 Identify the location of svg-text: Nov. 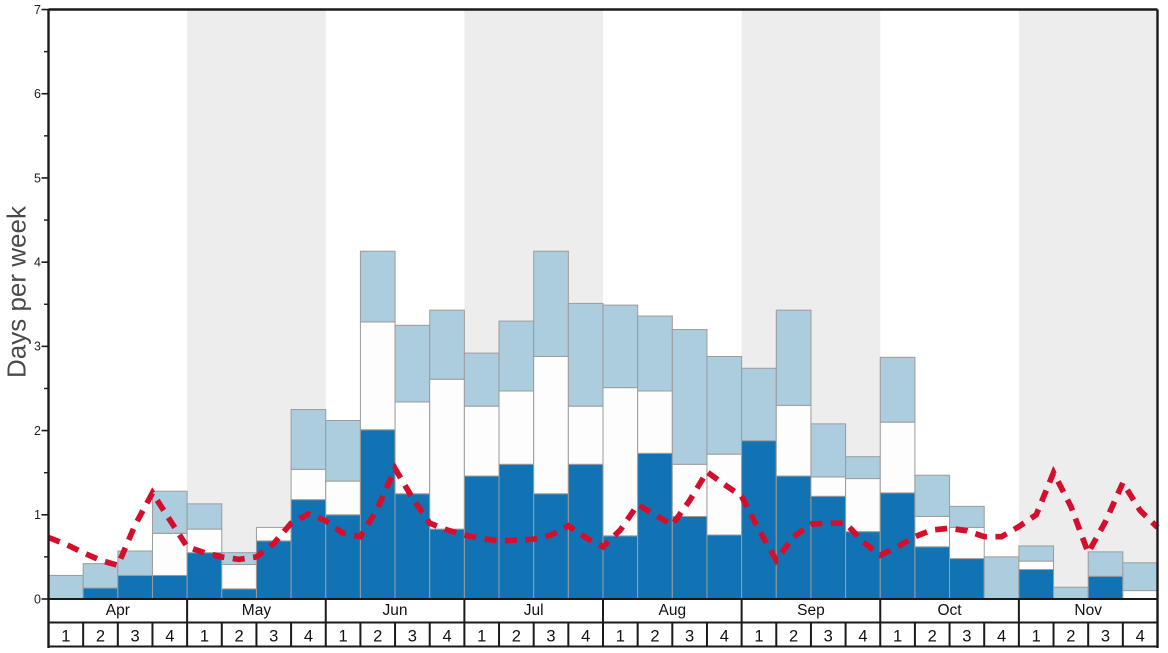
(1088, 610).